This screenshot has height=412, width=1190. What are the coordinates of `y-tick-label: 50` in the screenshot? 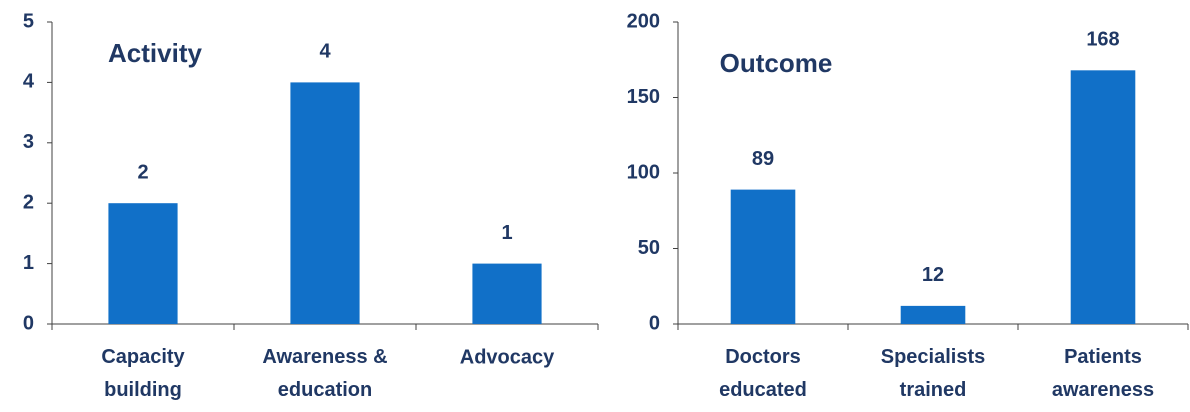 It's located at (649, 248).